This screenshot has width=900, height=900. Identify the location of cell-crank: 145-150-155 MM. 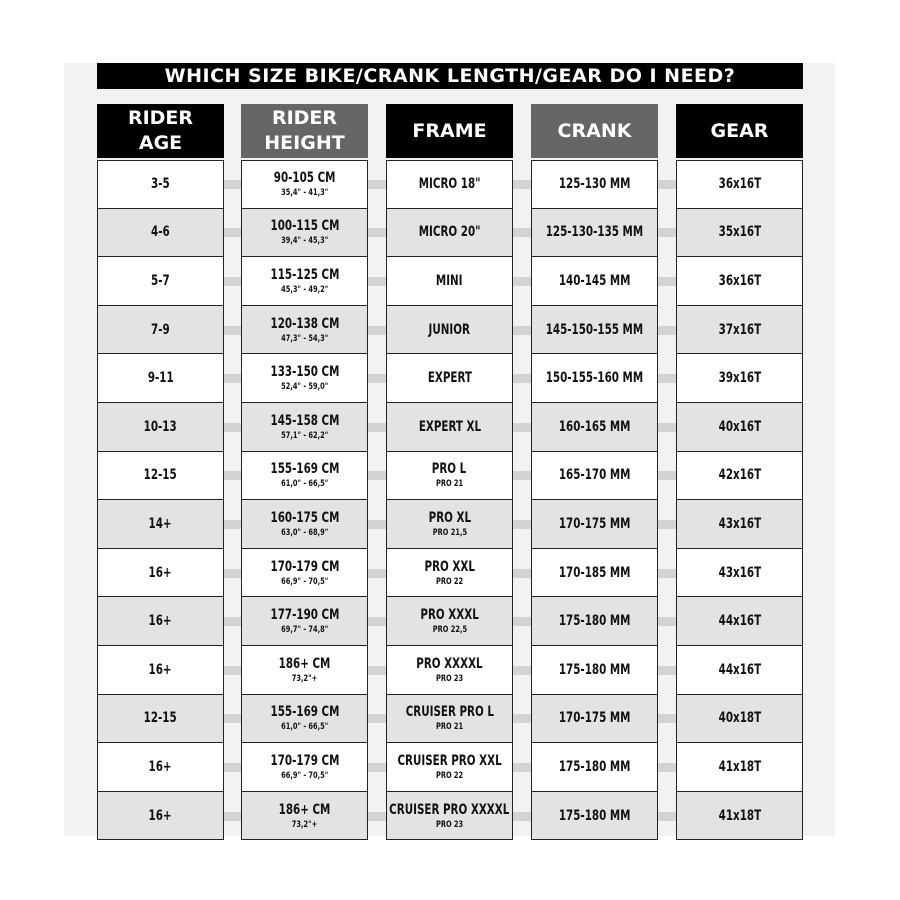
(594, 330).